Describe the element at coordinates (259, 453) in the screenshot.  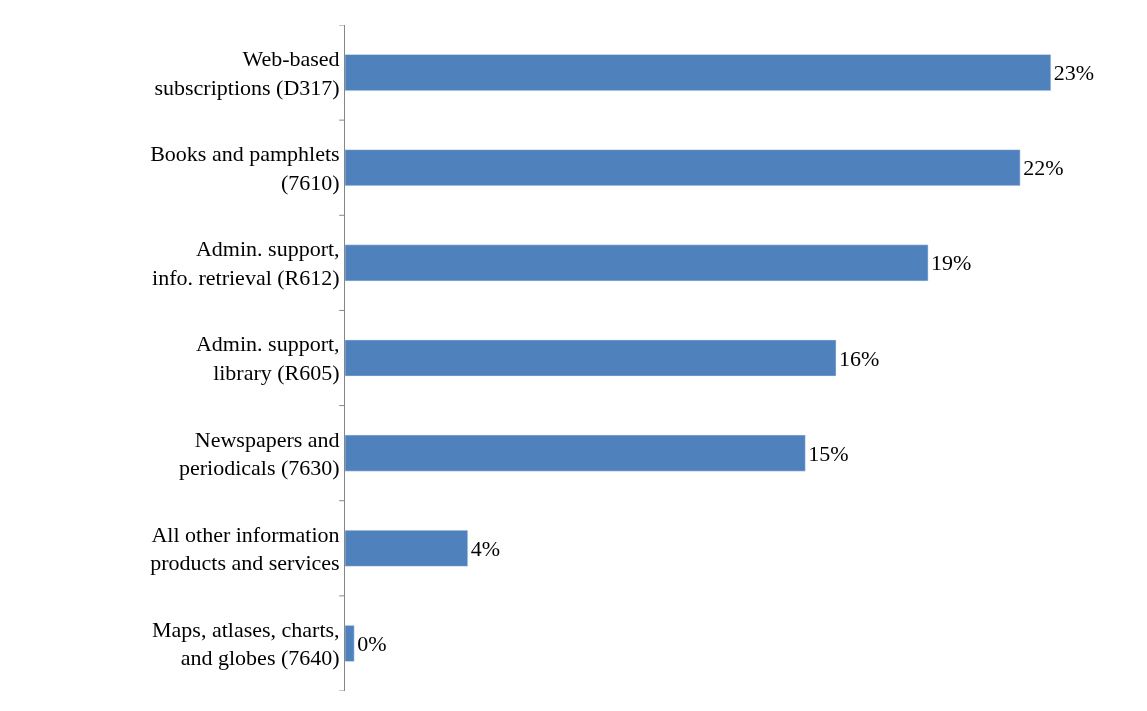
I see `y-tick-label: Newspapers and periodicals (7630)` at that location.